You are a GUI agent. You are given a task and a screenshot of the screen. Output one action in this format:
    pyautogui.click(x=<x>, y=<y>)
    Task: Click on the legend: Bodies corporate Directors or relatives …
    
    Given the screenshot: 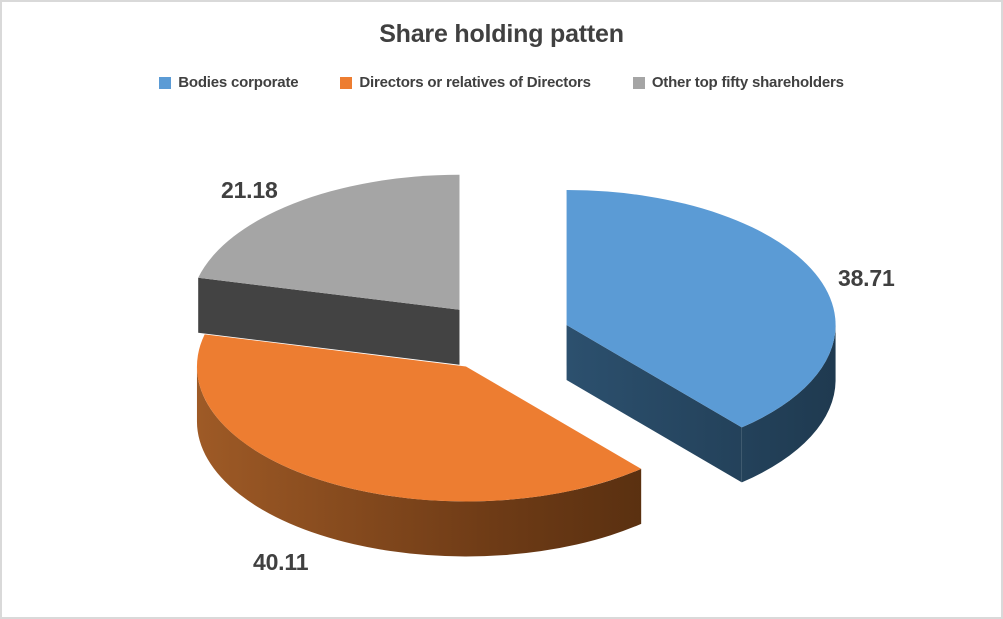 What is the action you would take?
    pyautogui.click(x=501, y=82)
    